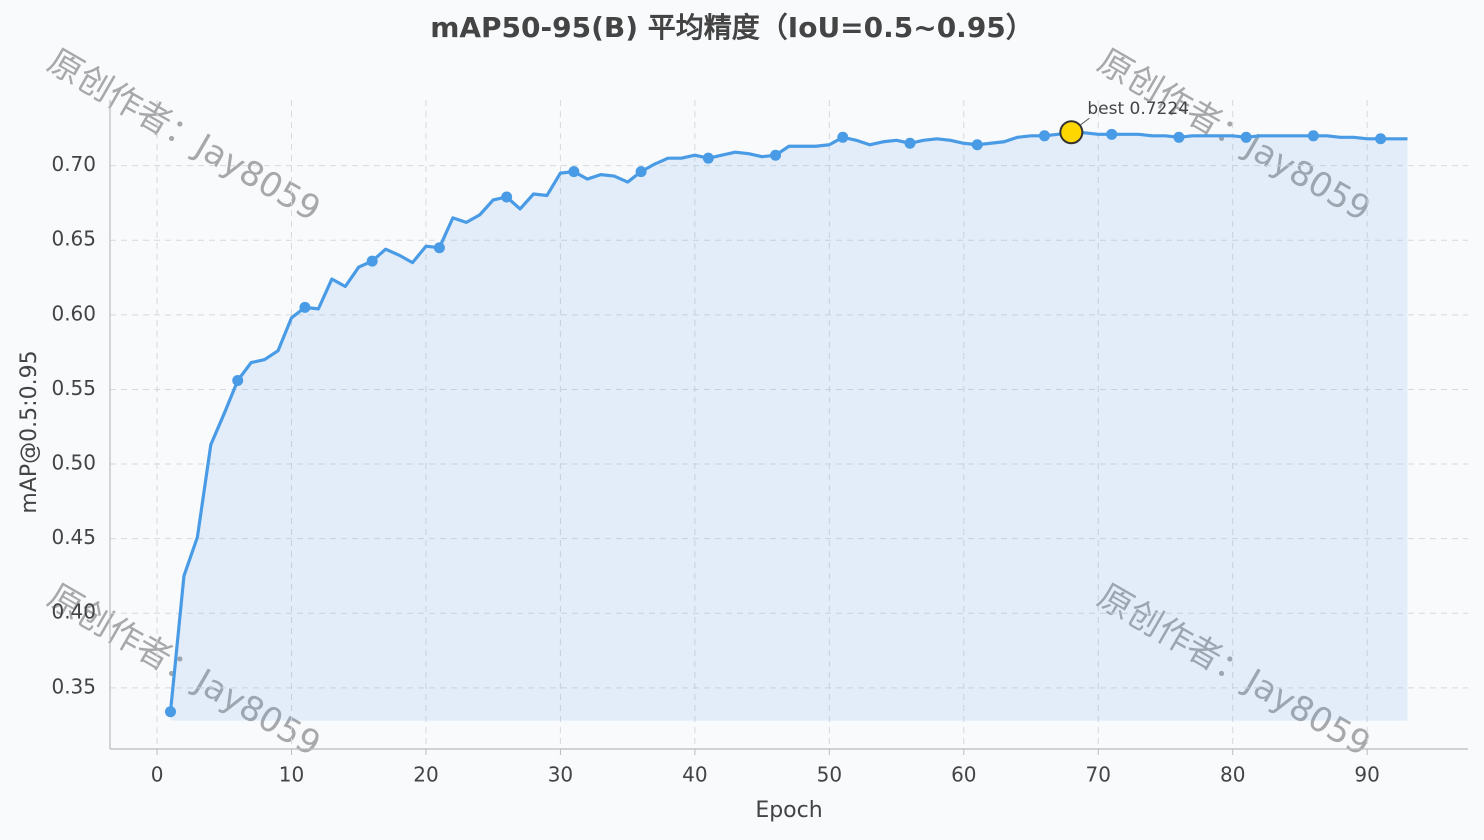  Describe the element at coordinates (425, 775) in the screenshot. I see `x-tick-label: 20` at that location.